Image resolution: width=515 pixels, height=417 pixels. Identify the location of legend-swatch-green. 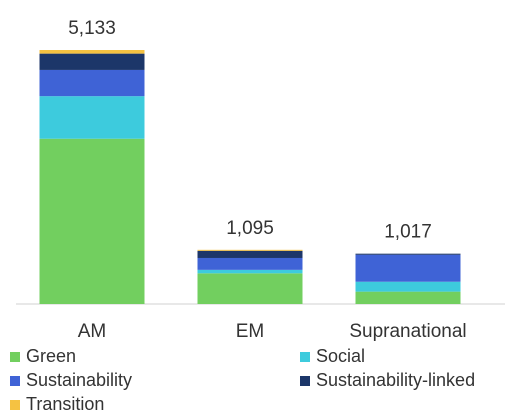
(15, 356).